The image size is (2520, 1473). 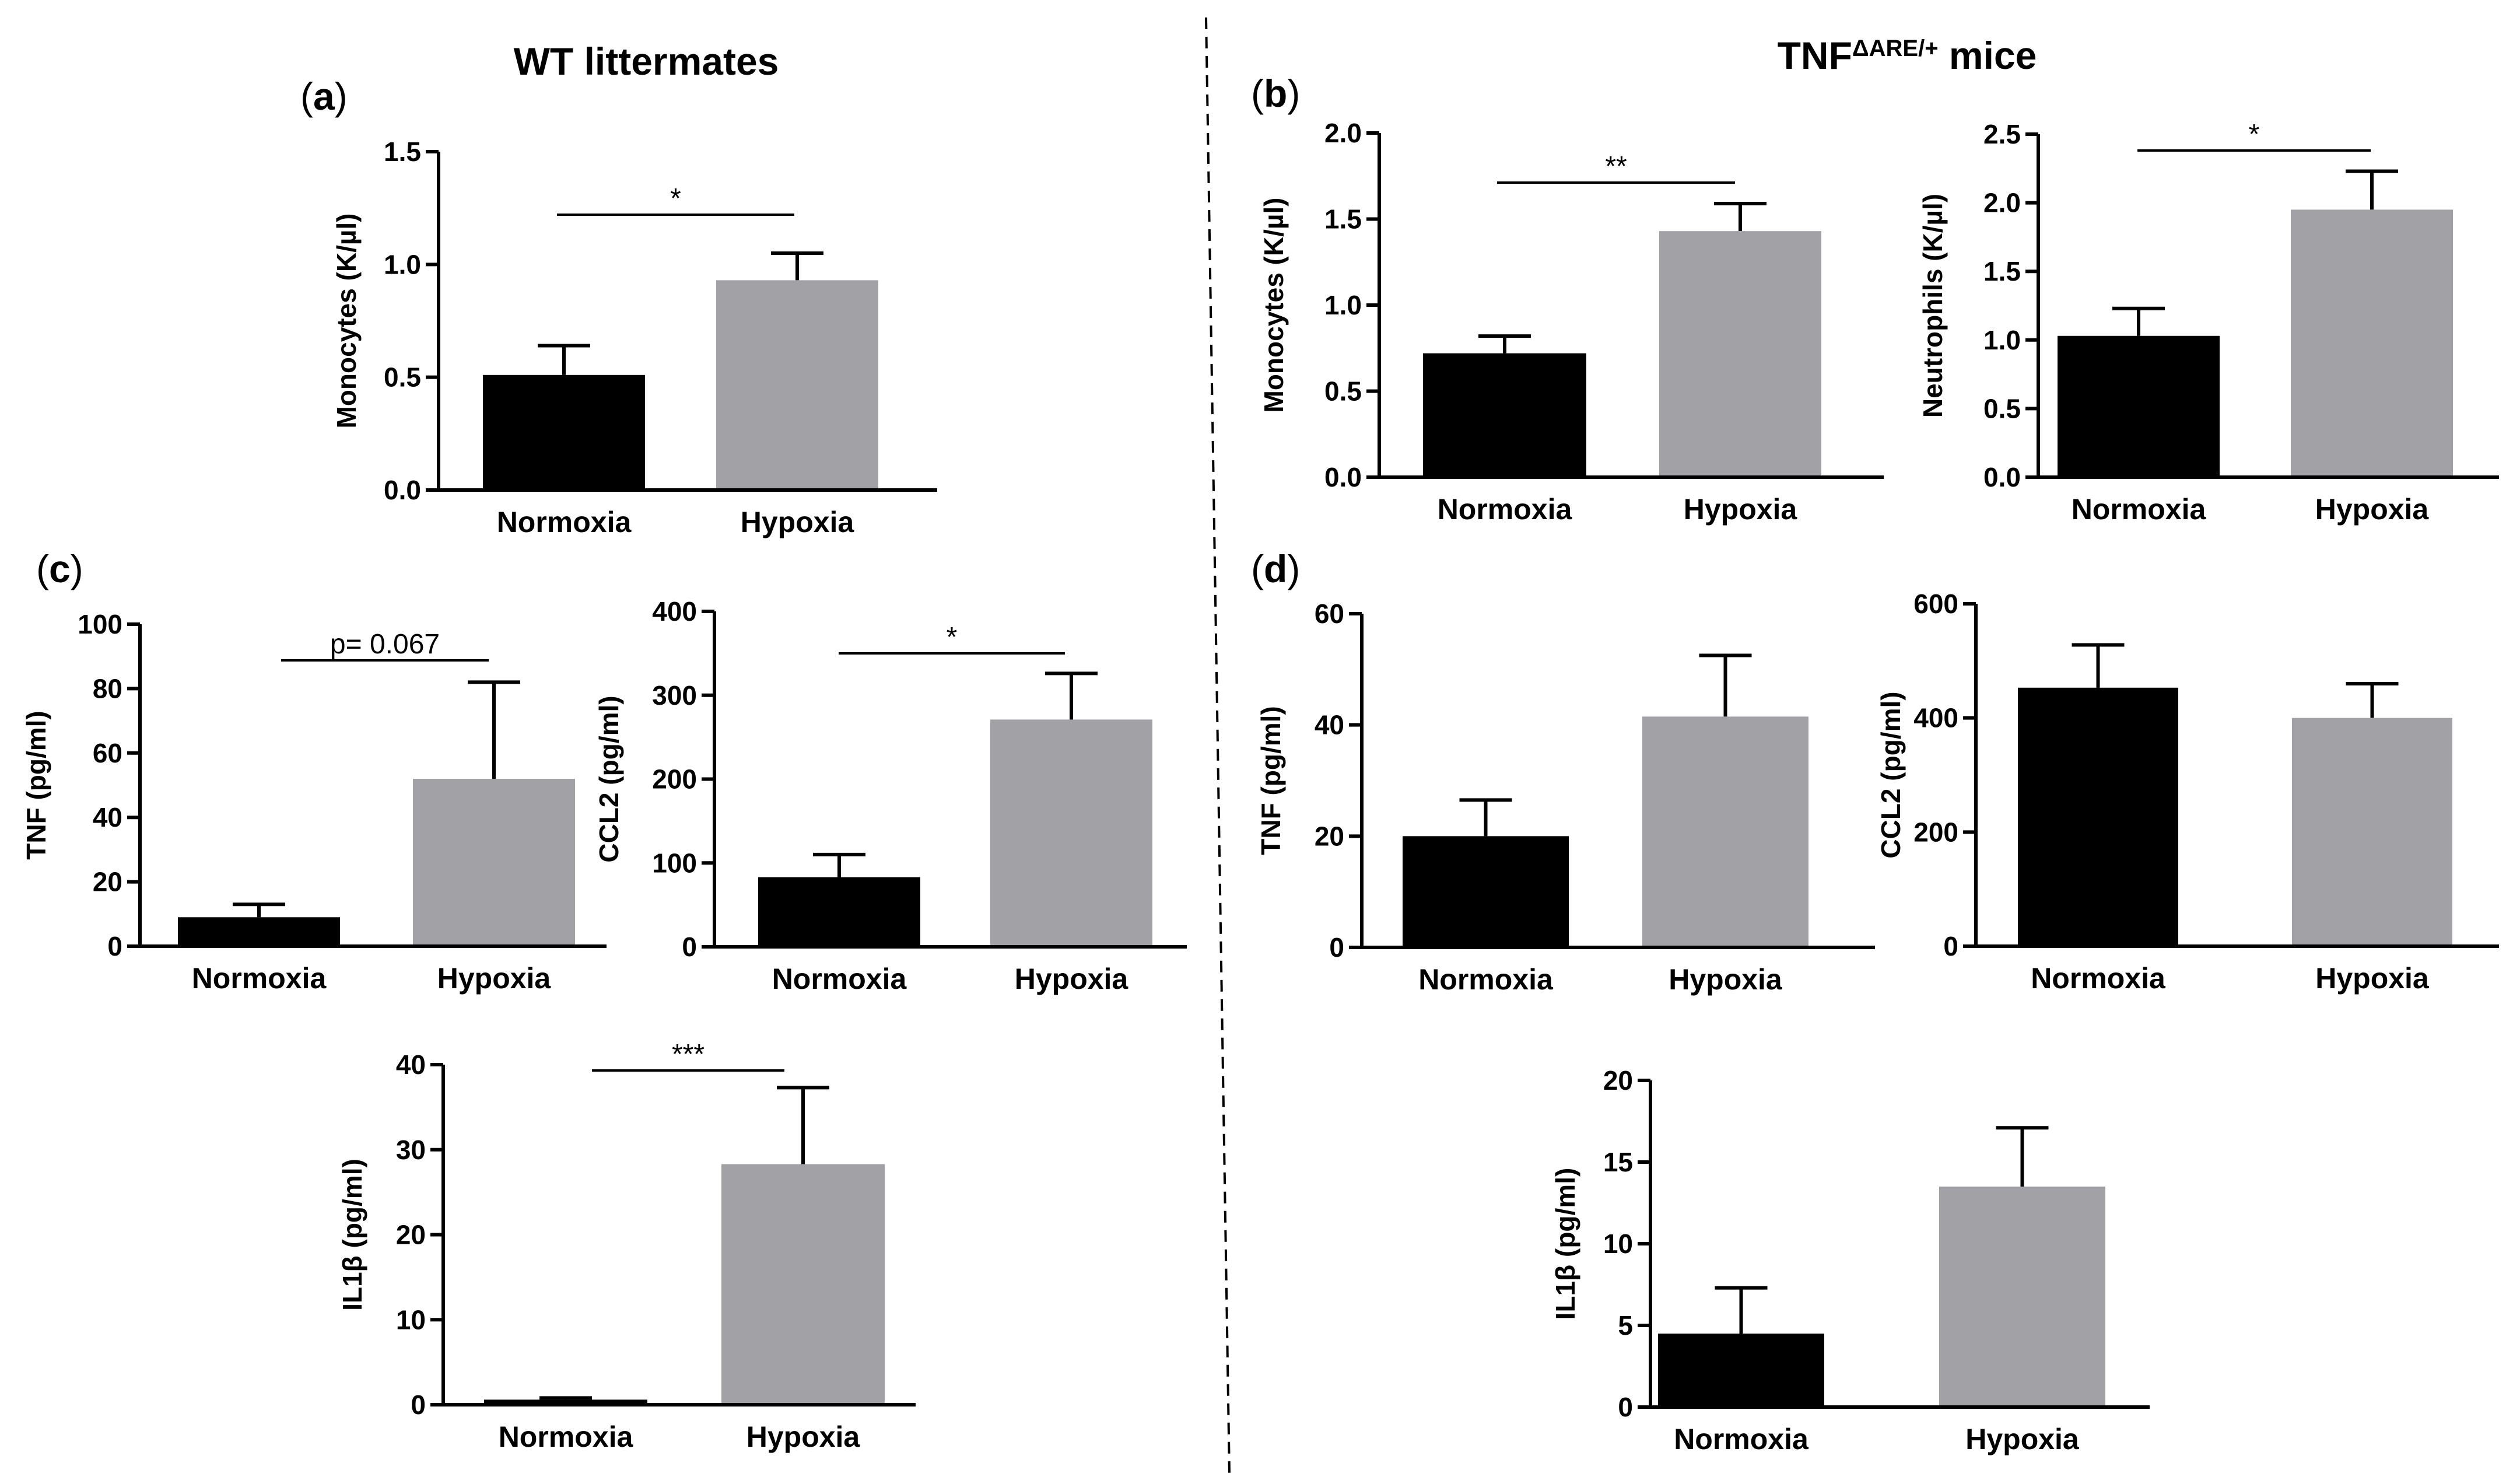 I want to click on panel-label-a: (a), so click(x=324, y=96).